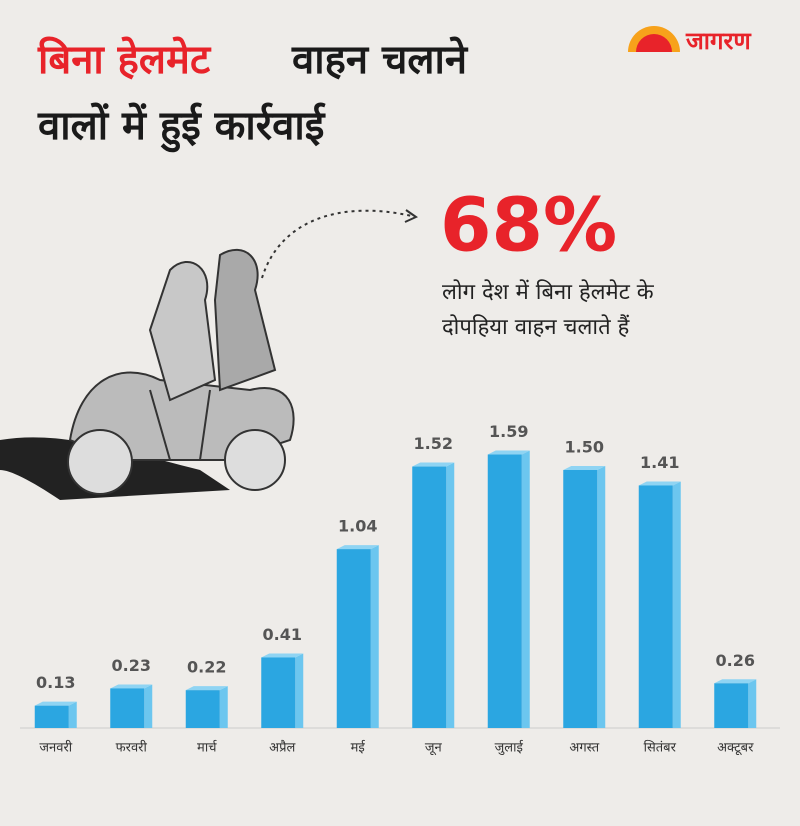 Image resolution: width=800 pixels, height=826 pixels. I want to click on value-label: 0.23, so click(131, 665).